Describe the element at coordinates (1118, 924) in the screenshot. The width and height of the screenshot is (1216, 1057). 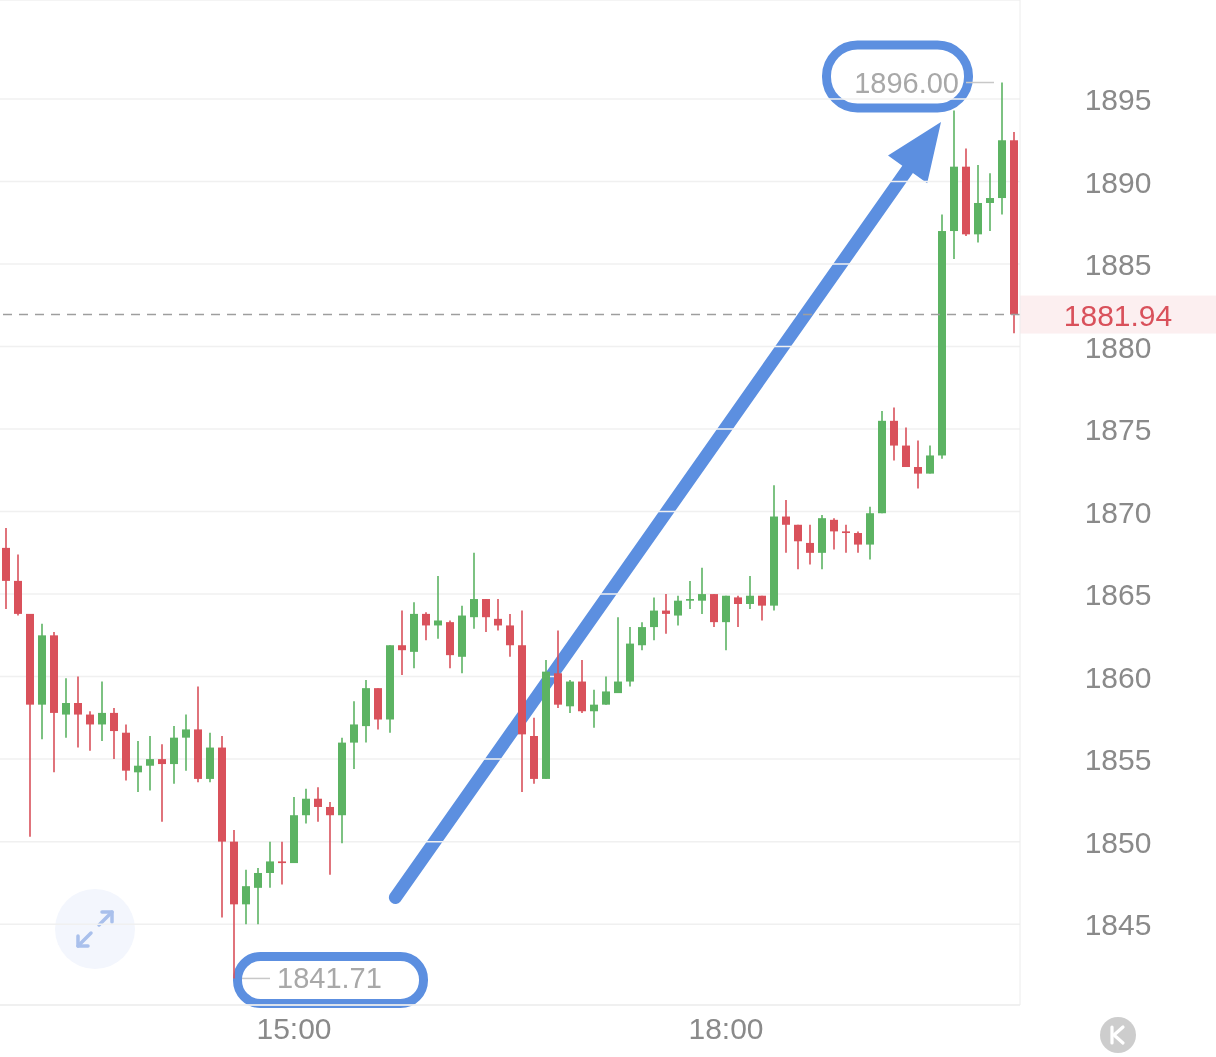
I see `y-tick-label: 1845` at that location.